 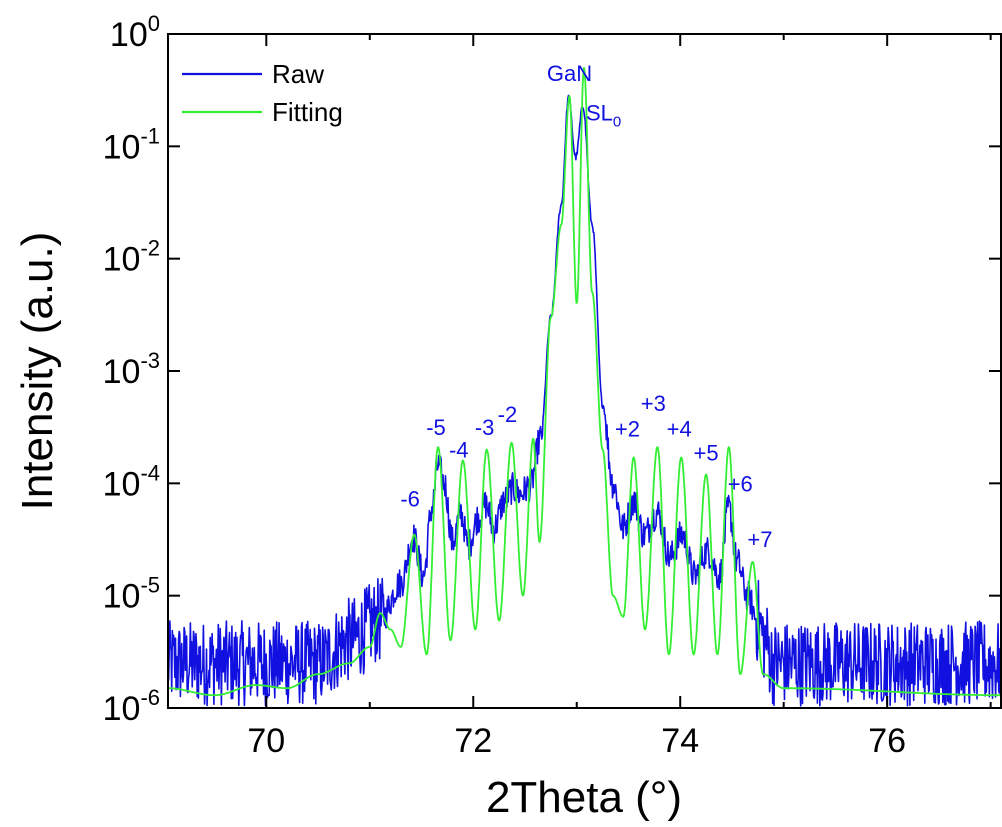 I want to click on y-tick-label: 10⁰, so click(x=135, y=32).